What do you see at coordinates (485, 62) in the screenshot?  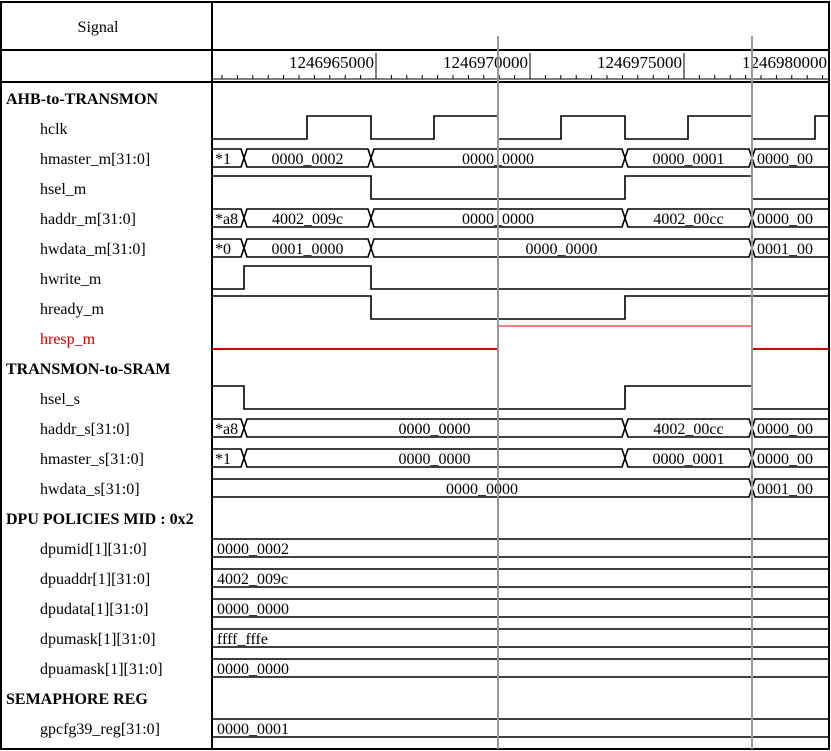 I see `ruler-tick-label: 1246970000` at bounding box center [485, 62].